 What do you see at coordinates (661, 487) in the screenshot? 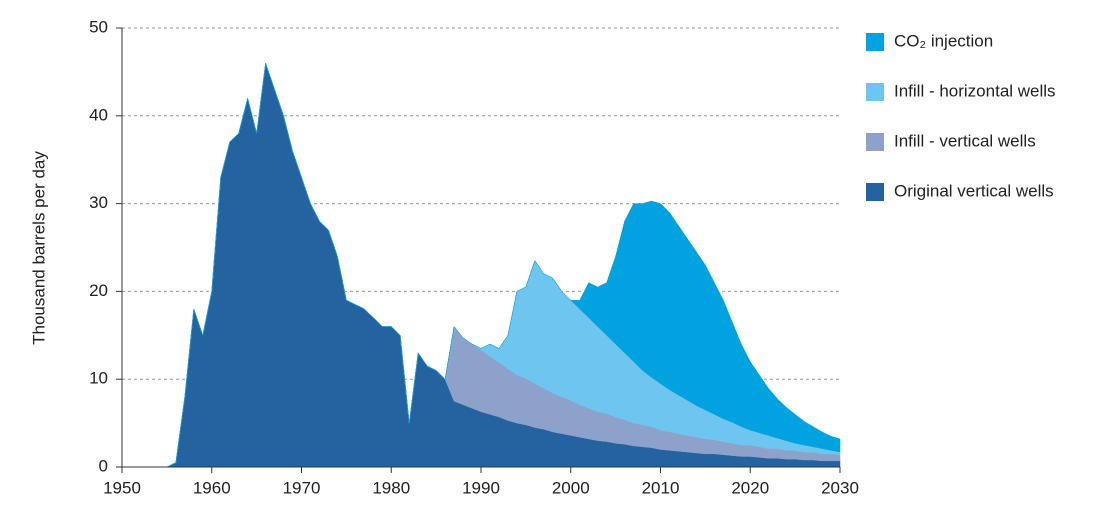
I see `x-tick-label: 2010` at bounding box center [661, 487].